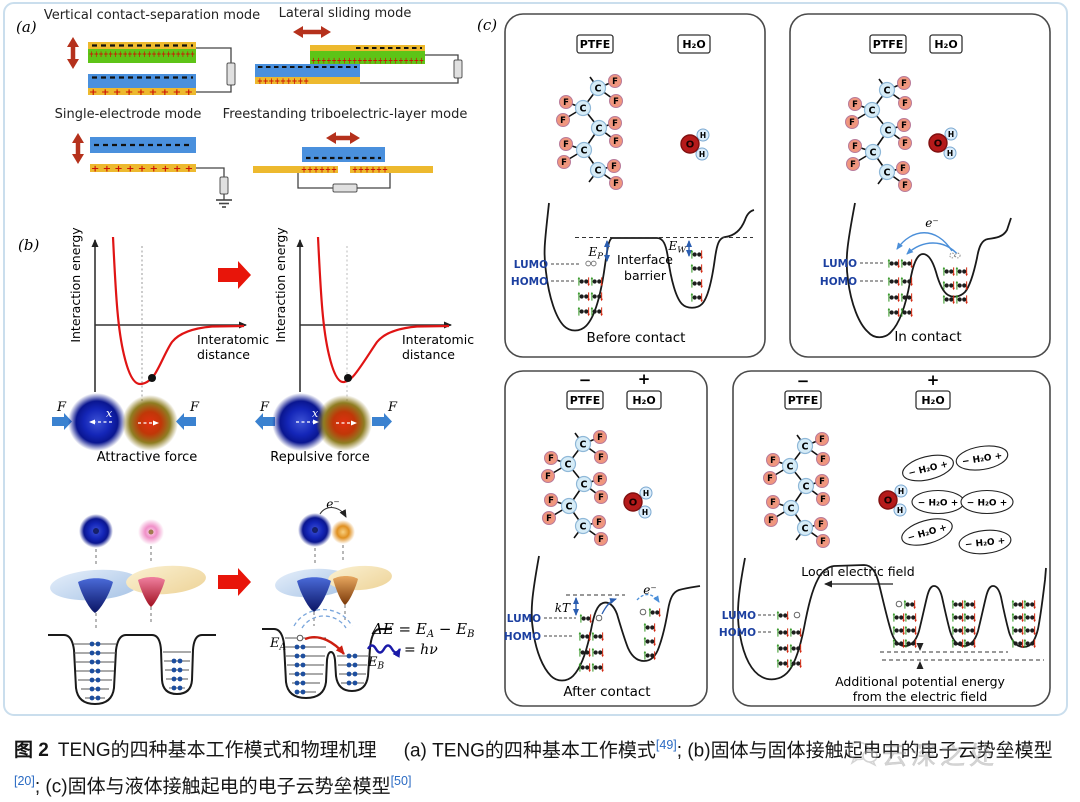 The height and width of the screenshot is (802, 1080). I want to click on panel-c-label: (c), so click(487, 25).